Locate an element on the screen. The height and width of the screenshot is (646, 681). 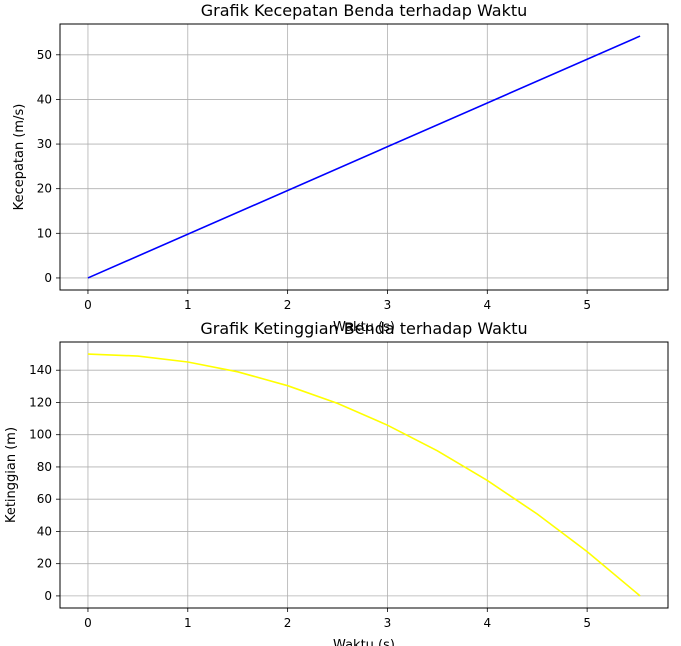
velocity-chart-y-tick-label: 20 is located at coordinates (44, 189).